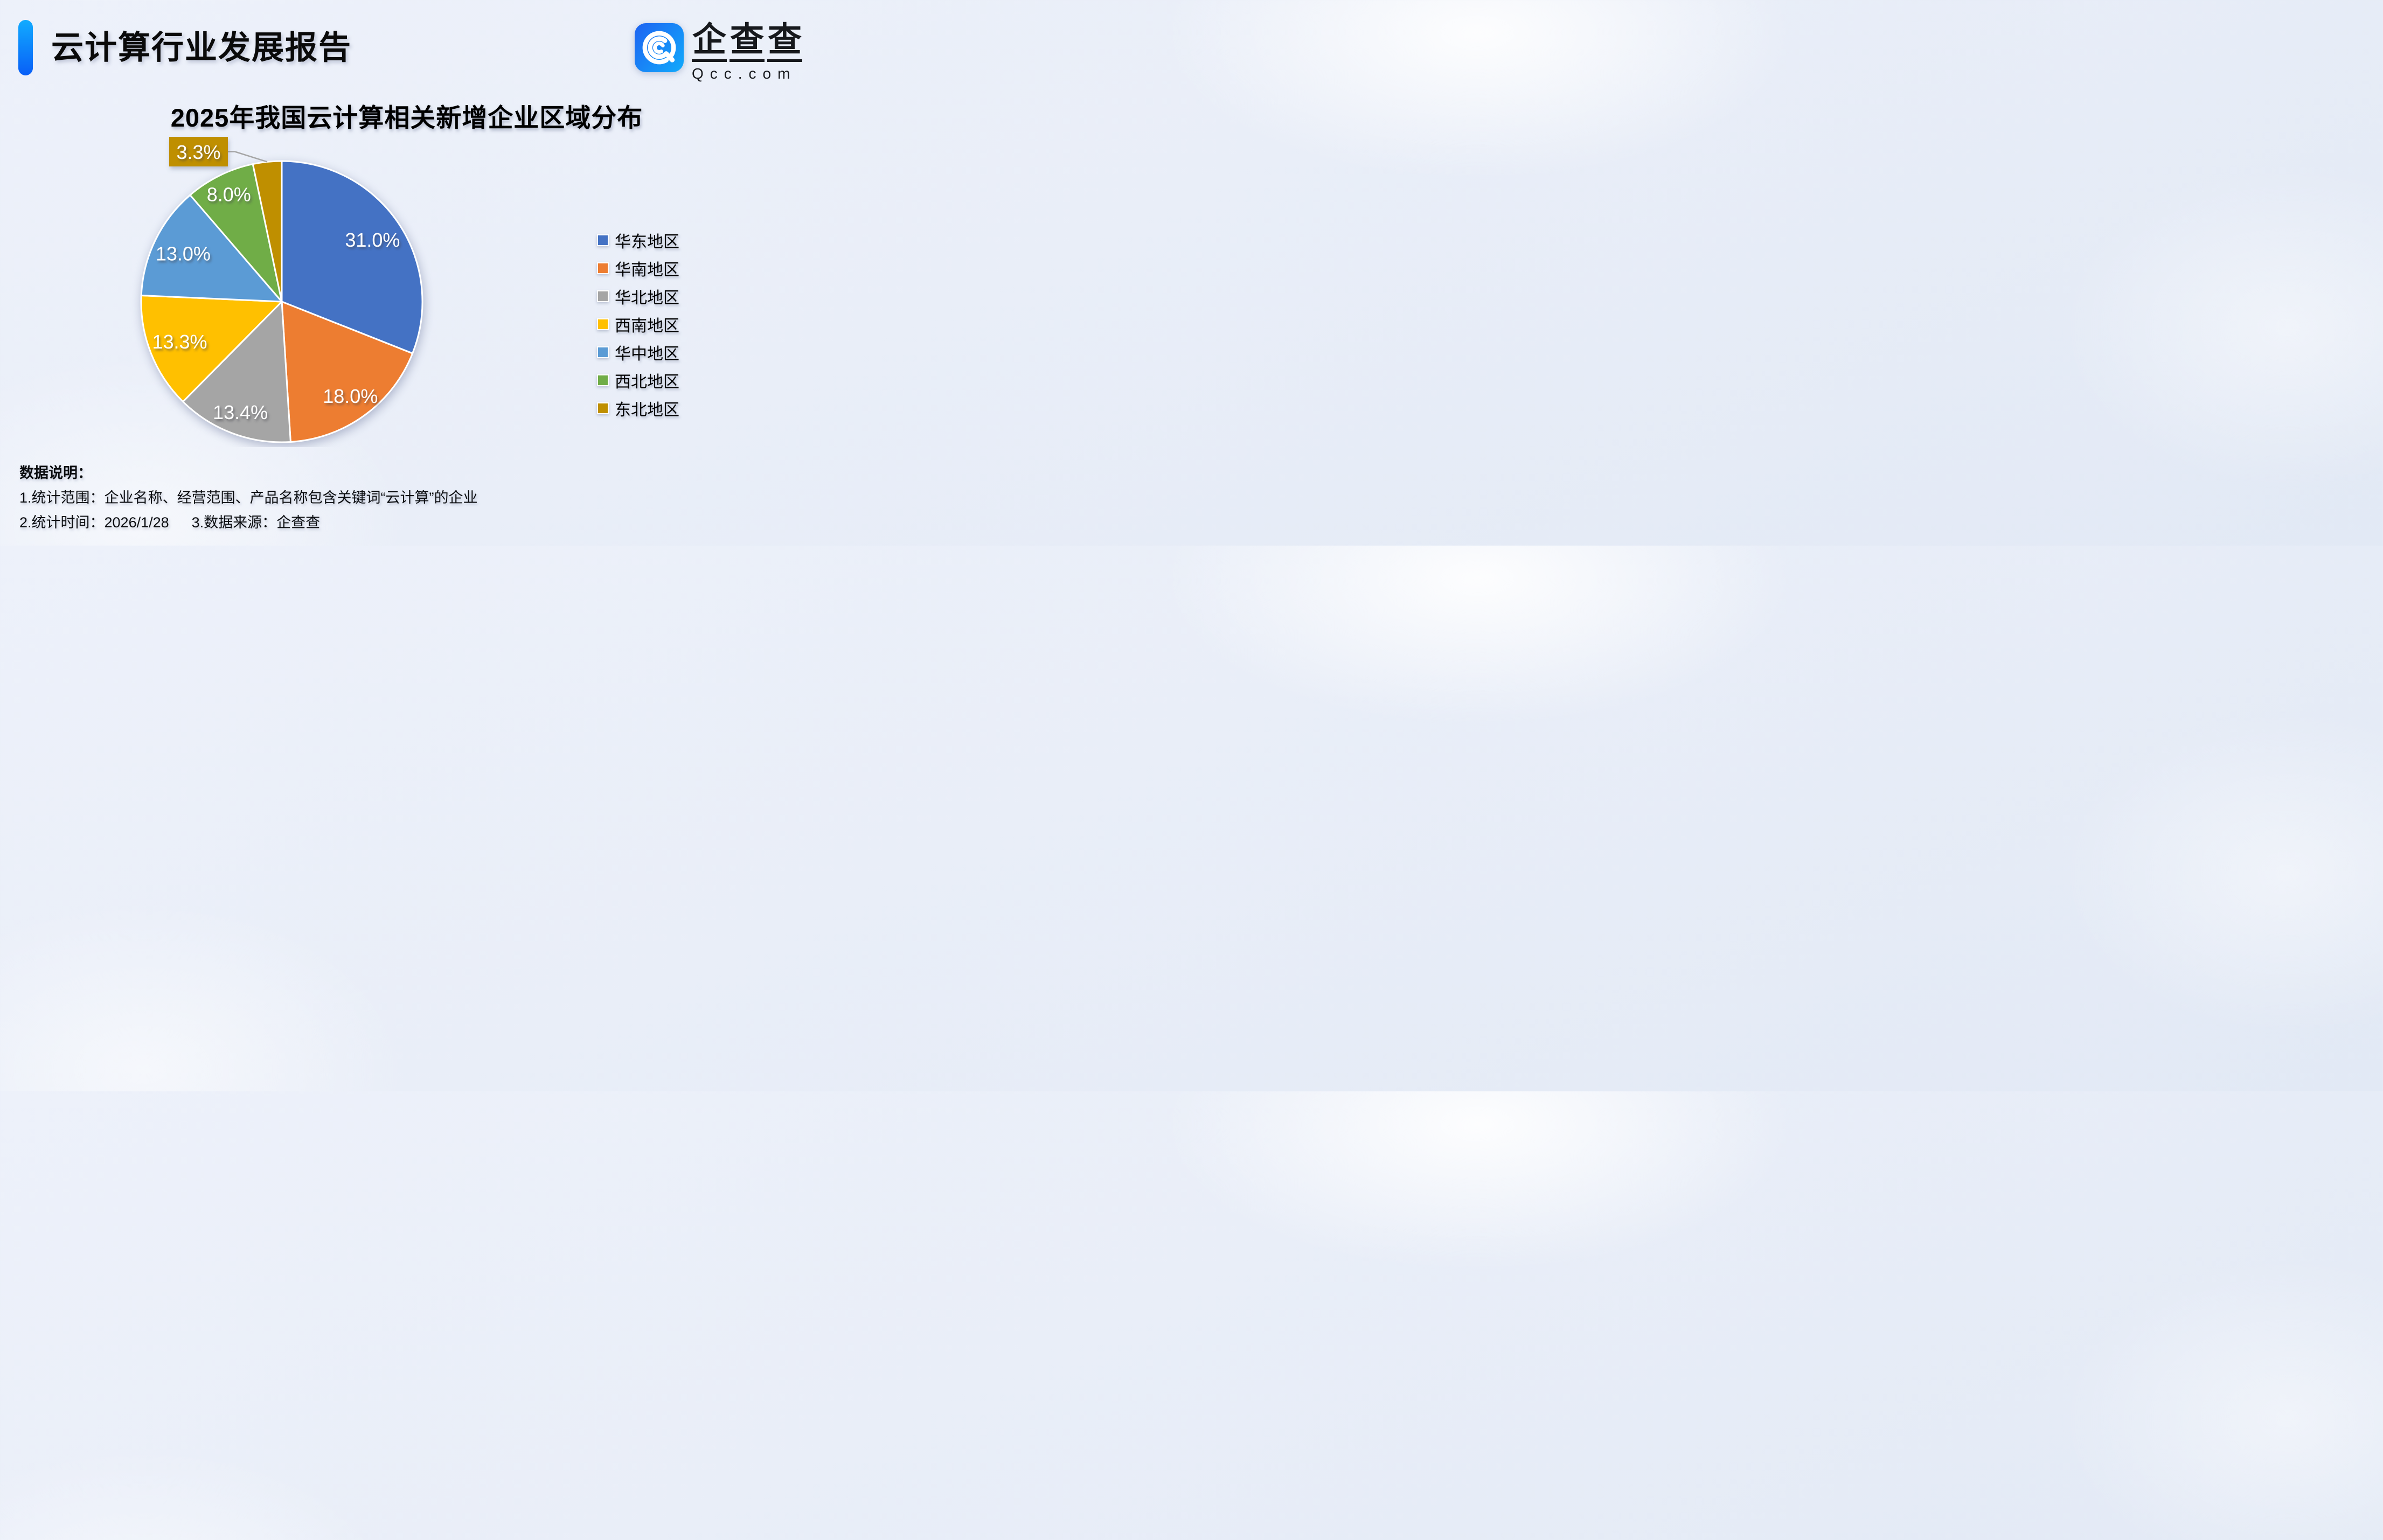  I want to click on legend-item-华中地区: 华中地区, so click(638, 352).